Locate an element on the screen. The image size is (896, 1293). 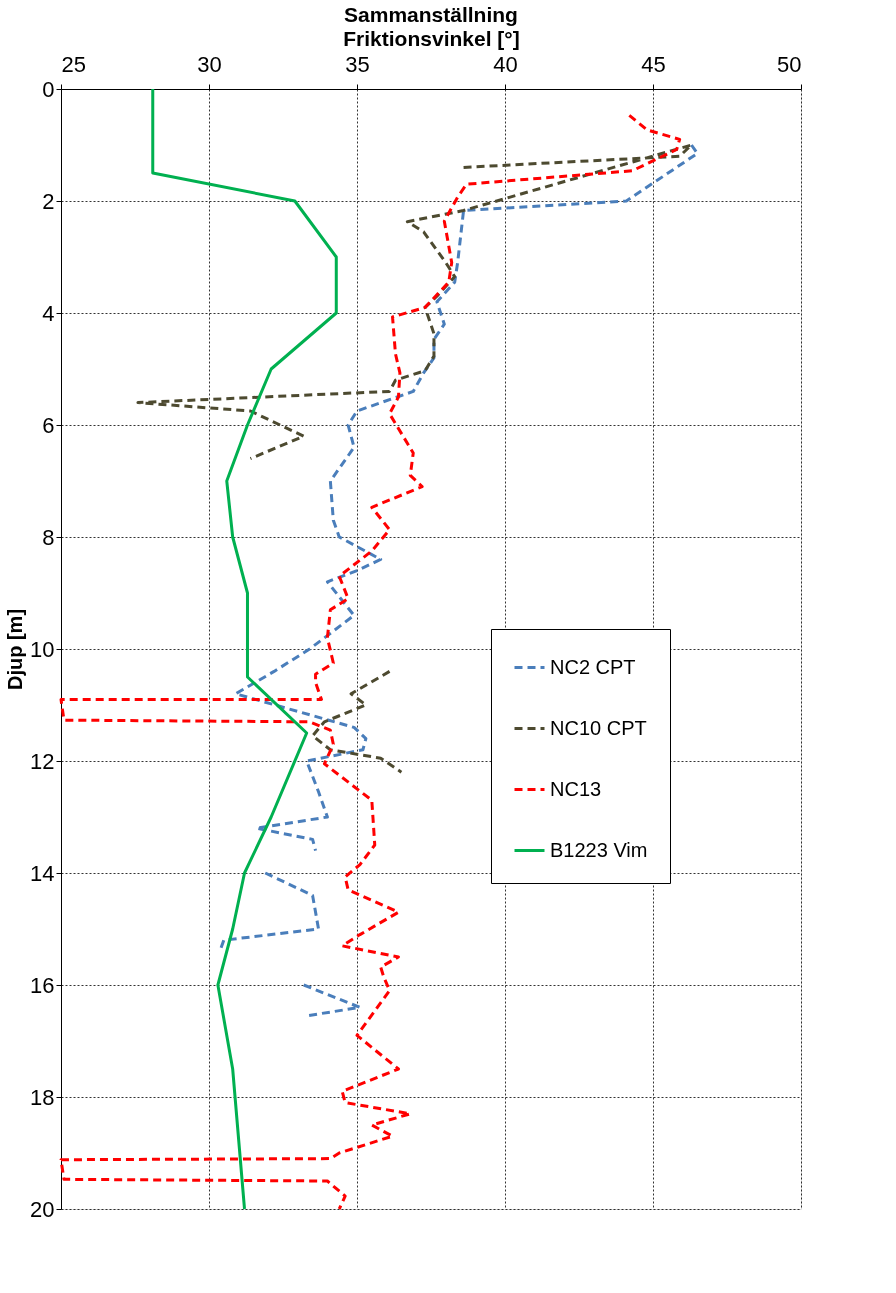
legend-label: B1223 Vim is located at coordinates (599, 849).